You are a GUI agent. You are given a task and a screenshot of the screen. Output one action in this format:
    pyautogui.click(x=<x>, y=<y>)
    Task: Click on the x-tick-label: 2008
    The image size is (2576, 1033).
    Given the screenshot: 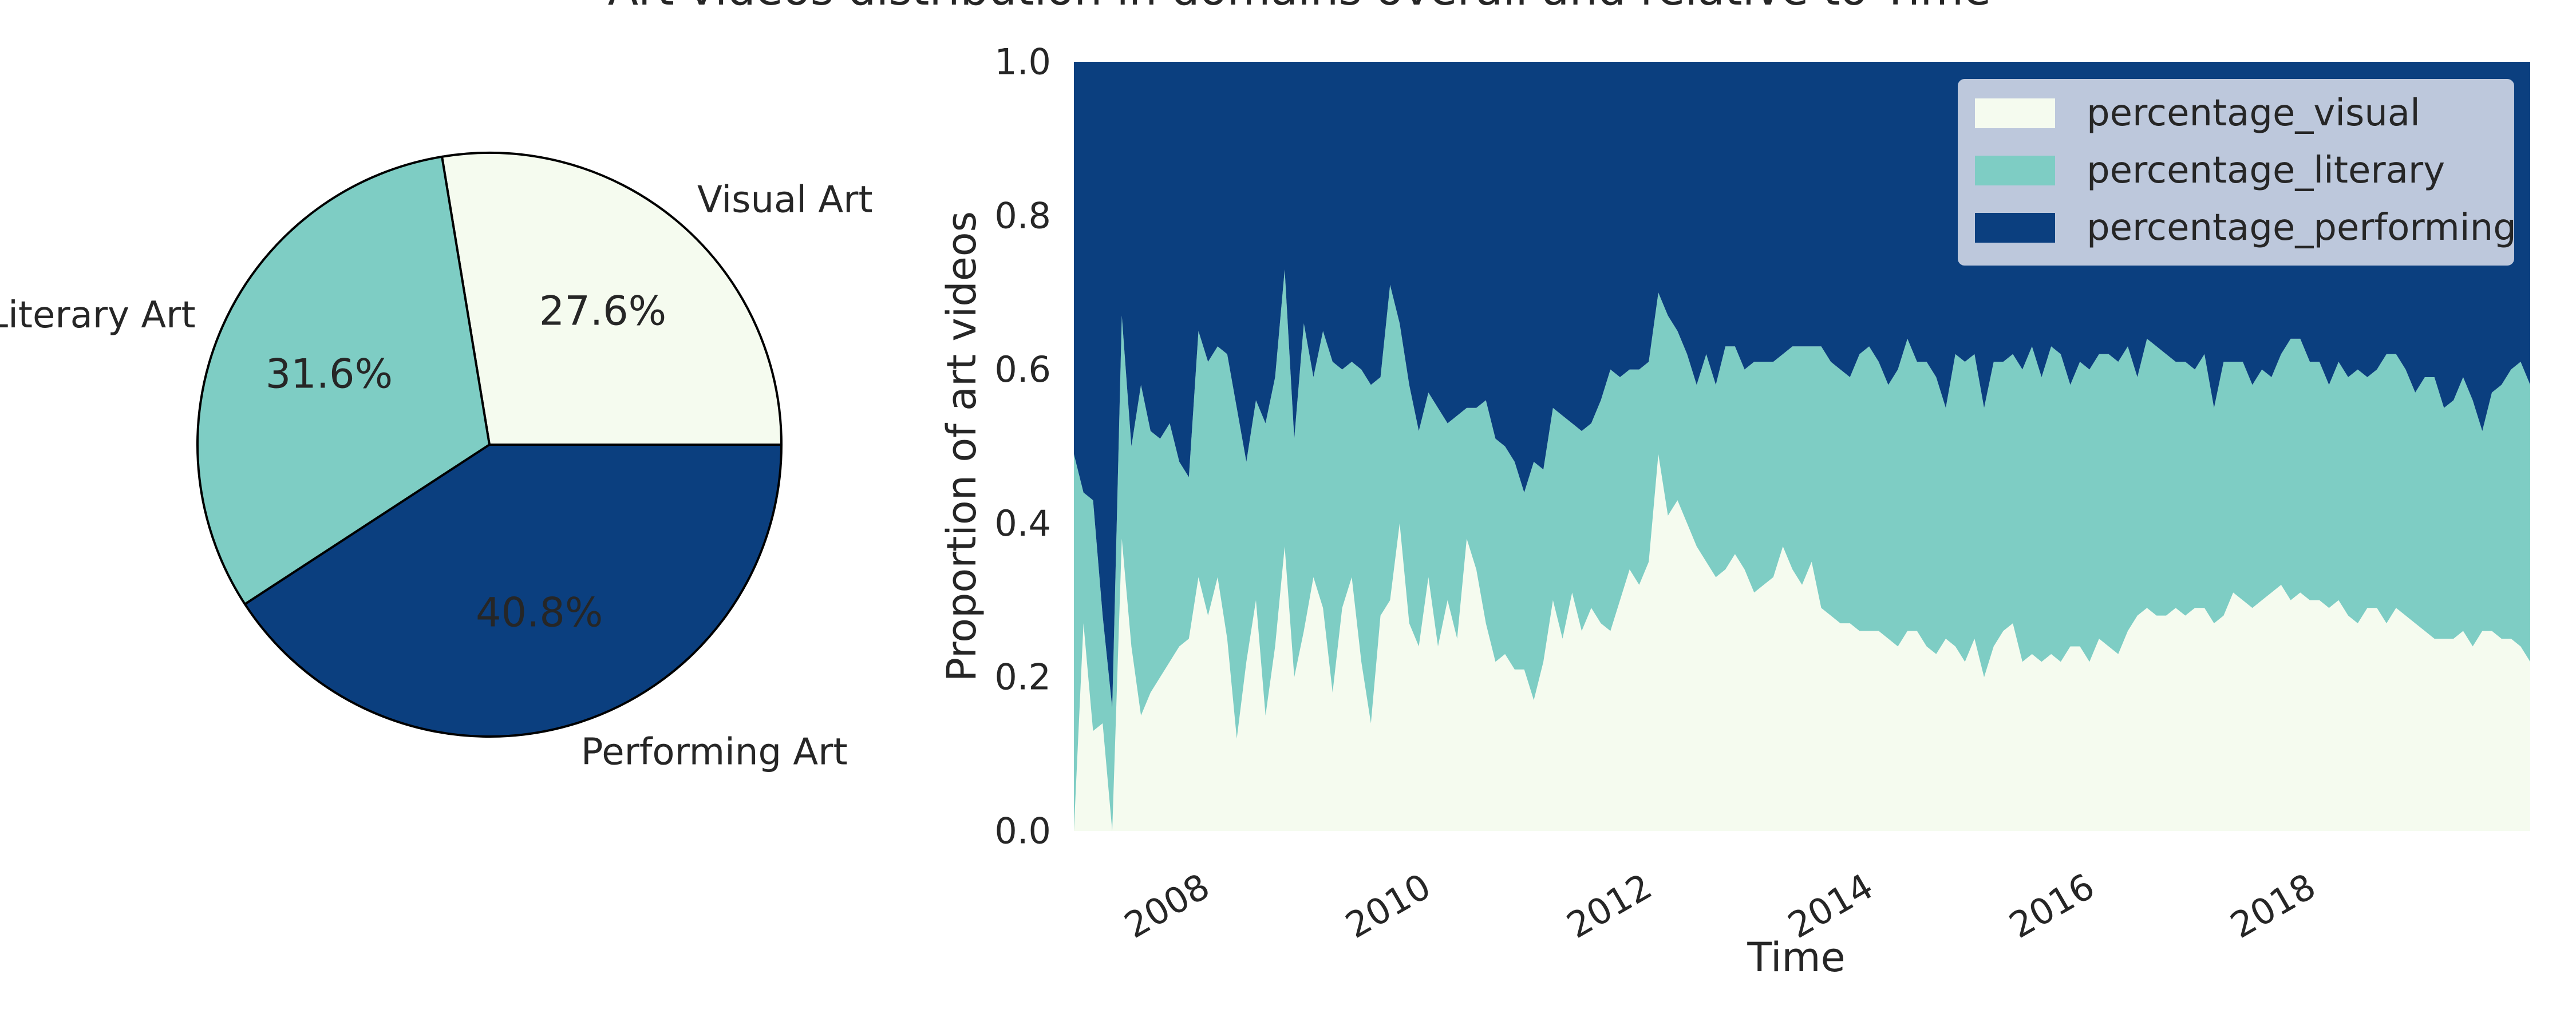 What is the action you would take?
    pyautogui.click(x=1166, y=906)
    